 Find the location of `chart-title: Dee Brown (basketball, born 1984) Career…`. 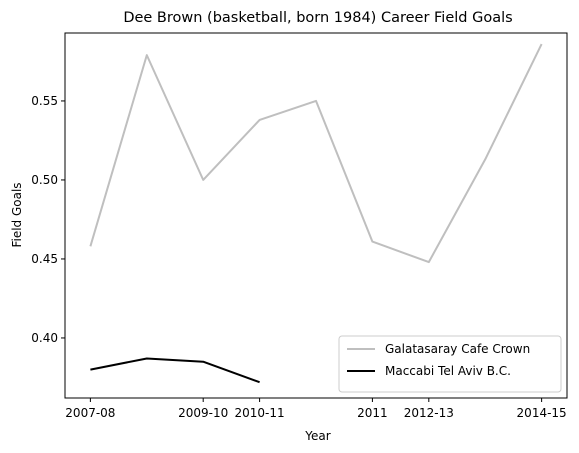

chart-title: Dee Brown (basketball, born 1984) Career… is located at coordinates (317, 18).